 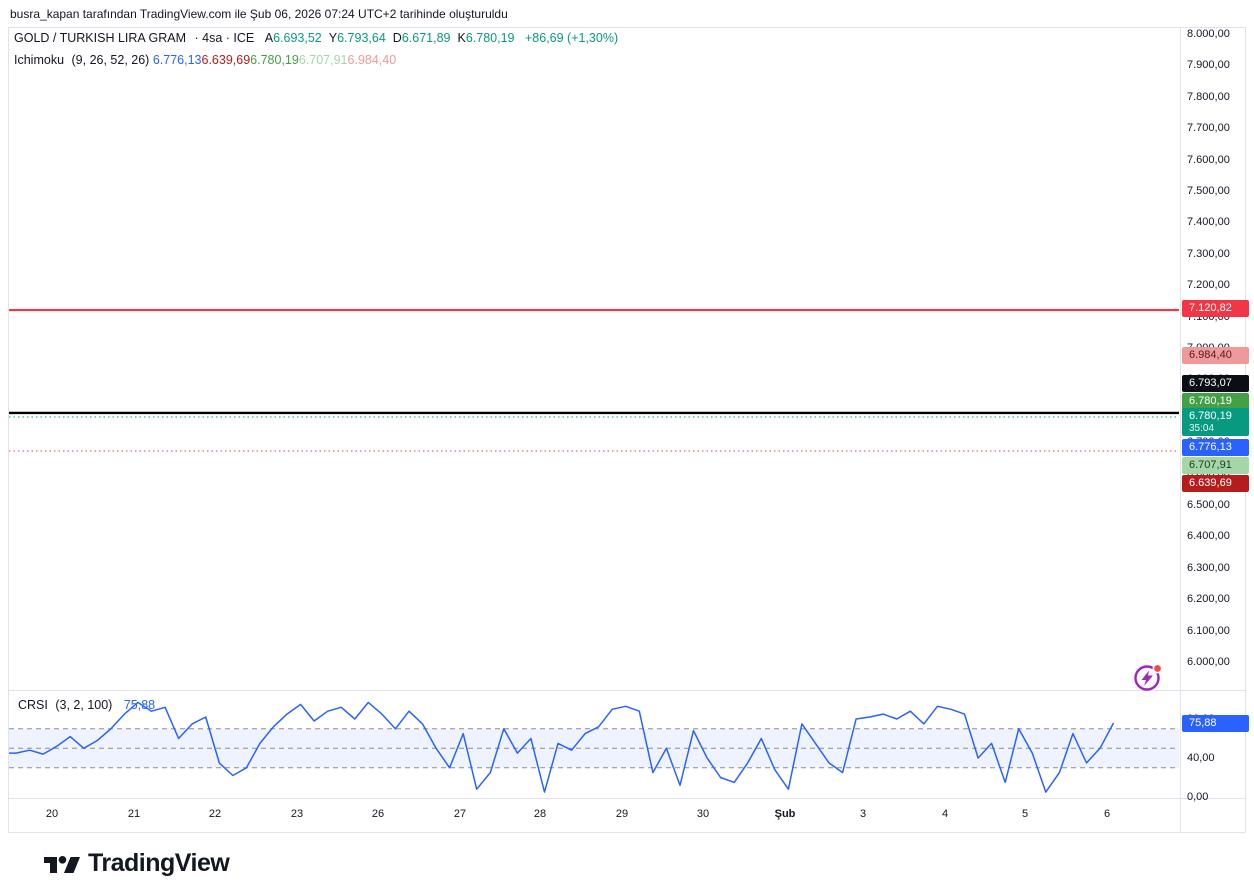 What do you see at coordinates (139, 705) in the screenshot?
I see `crsi-value: 75,88` at bounding box center [139, 705].